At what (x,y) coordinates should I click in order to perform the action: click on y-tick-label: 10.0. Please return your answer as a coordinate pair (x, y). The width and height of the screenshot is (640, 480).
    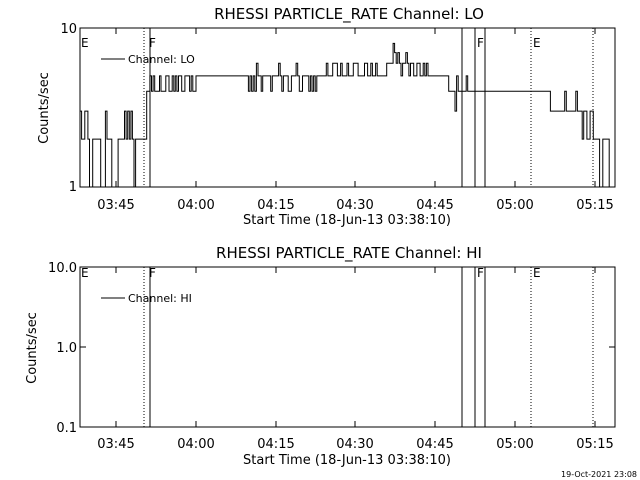
    Looking at the image, I should click on (62, 268).